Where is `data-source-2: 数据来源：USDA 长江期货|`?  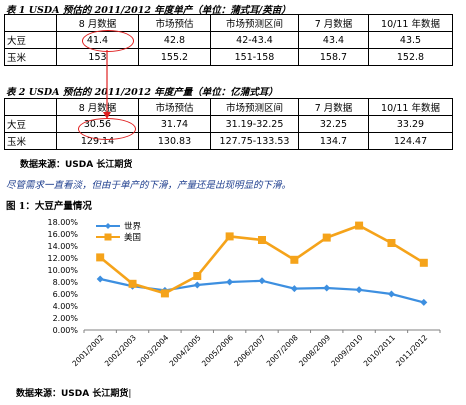 data-source-2: 数据来源：USDA 长江期货| is located at coordinates (73, 392).